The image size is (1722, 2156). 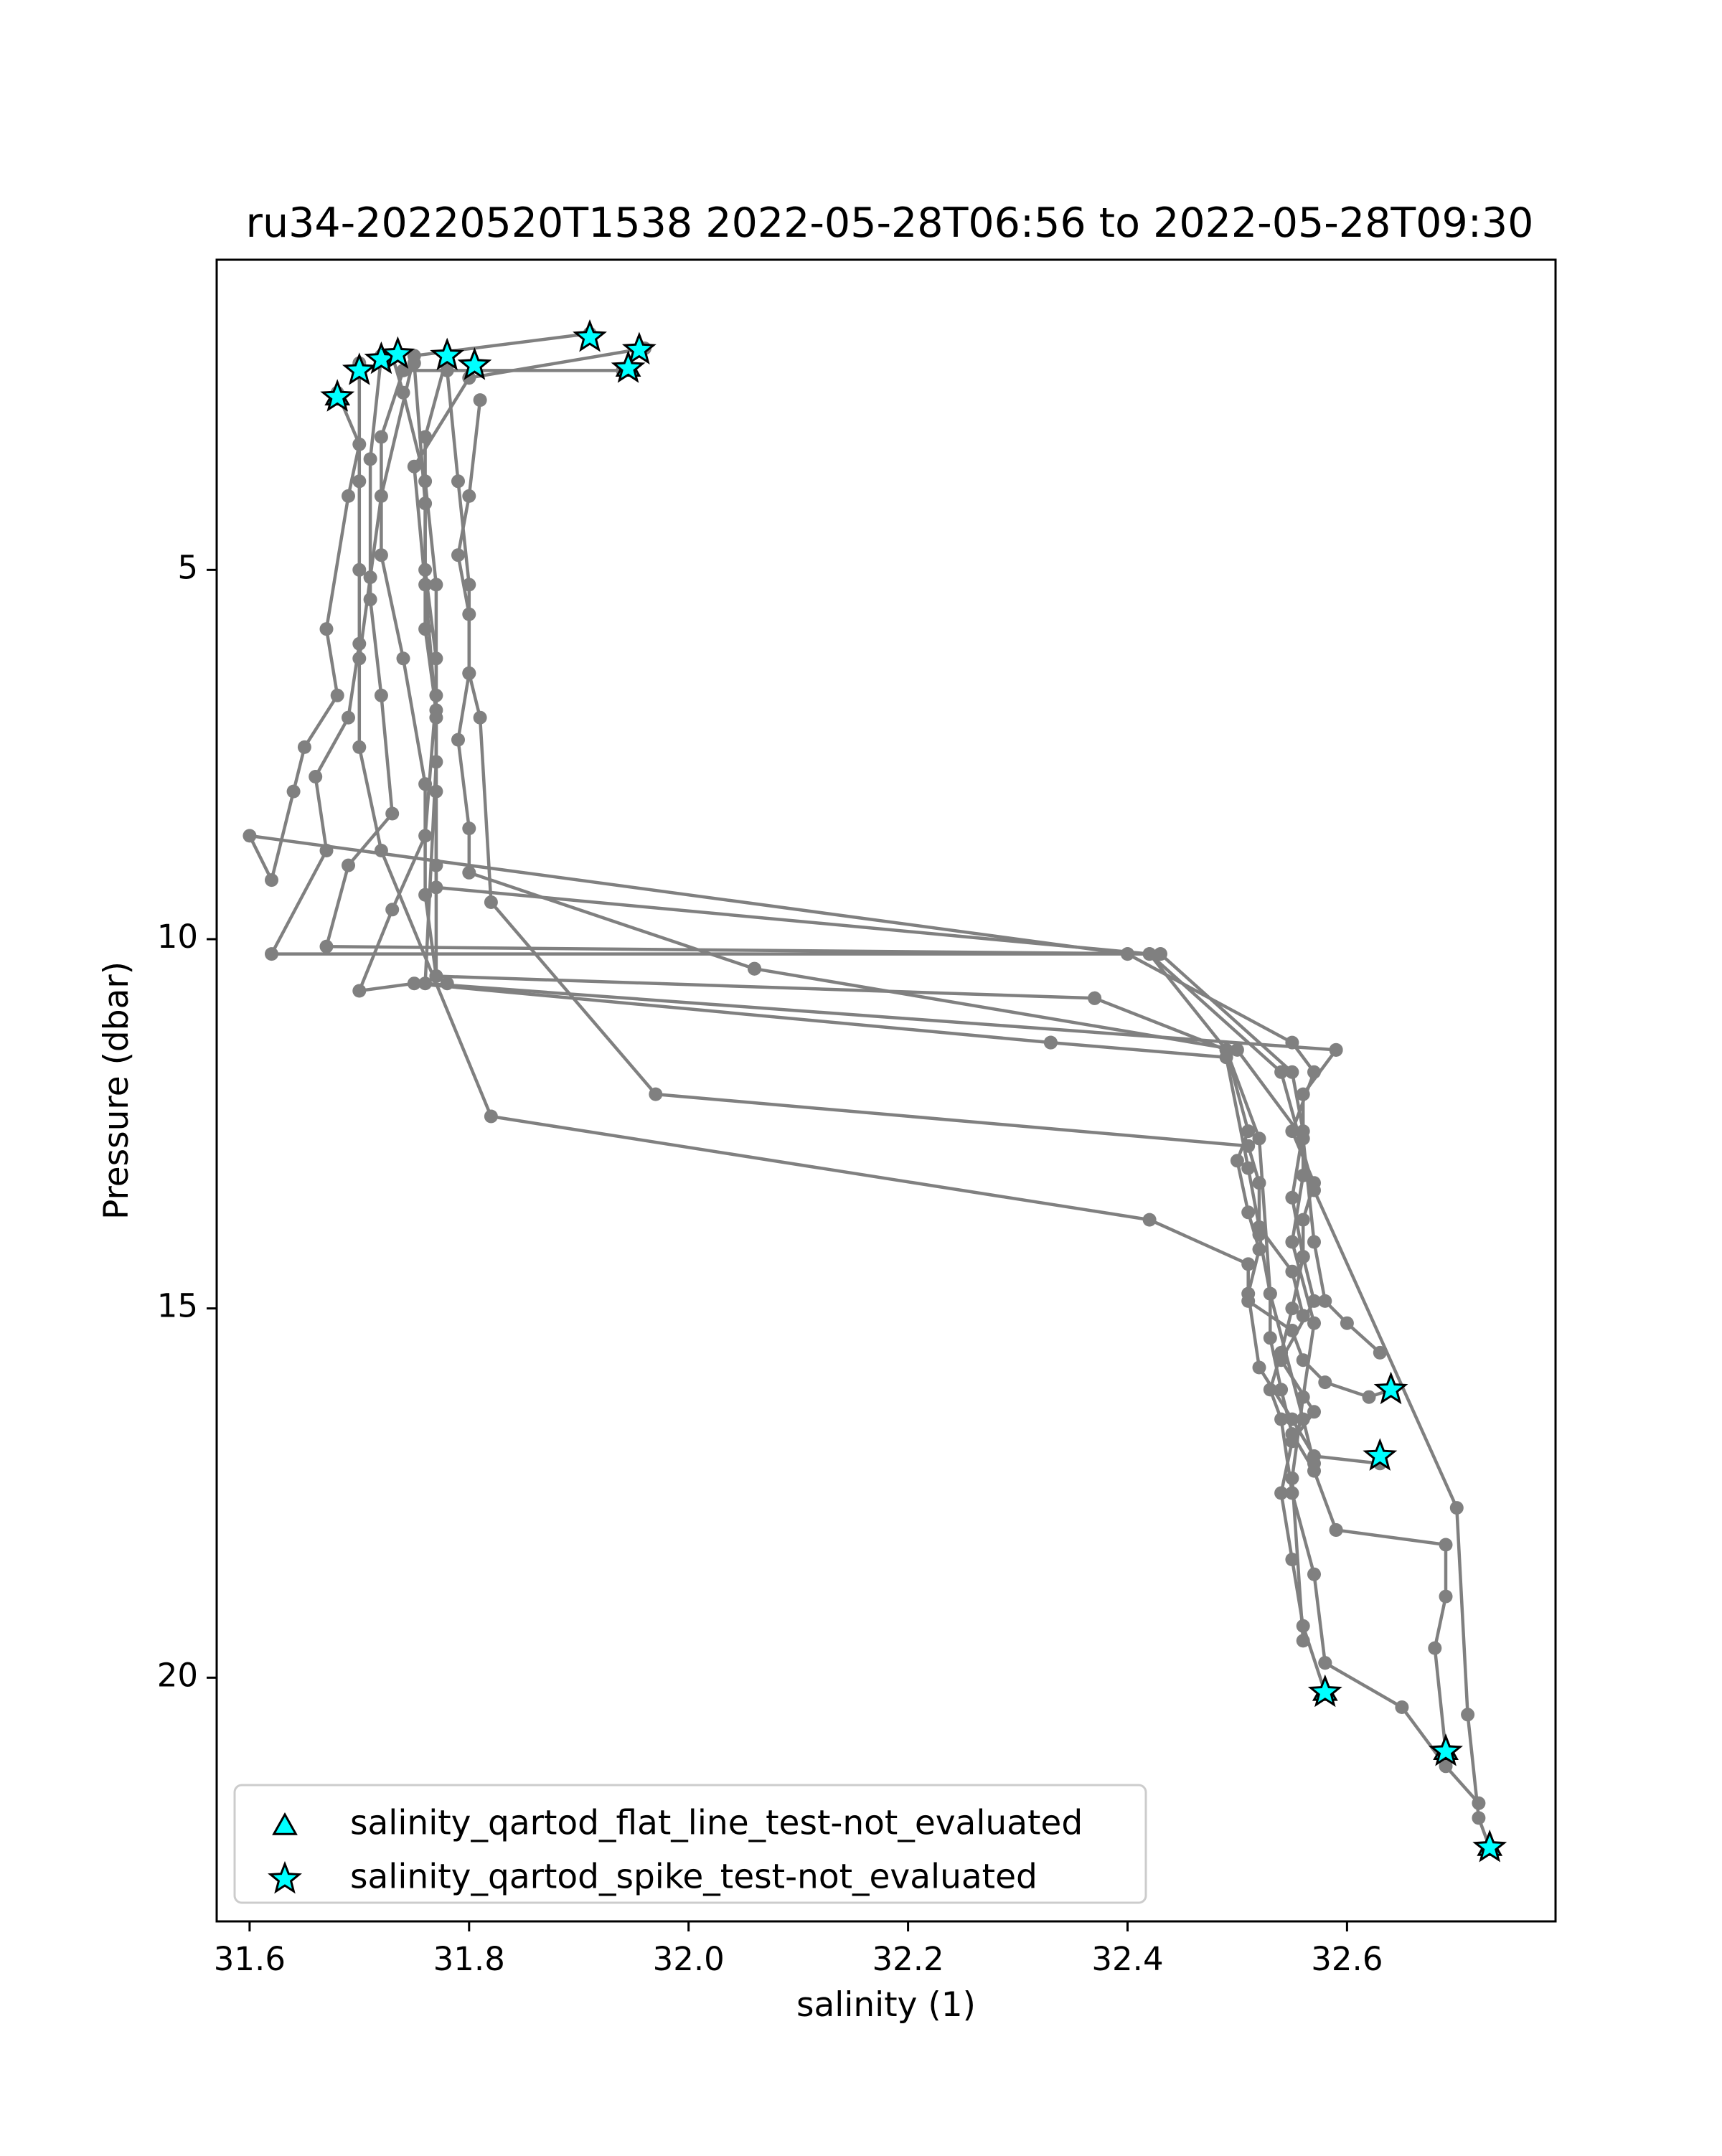 What do you see at coordinates (1347, 1959) in the screenshot?
I see `x-tick-label: 32.6` at bounding box center [1347, 1959].